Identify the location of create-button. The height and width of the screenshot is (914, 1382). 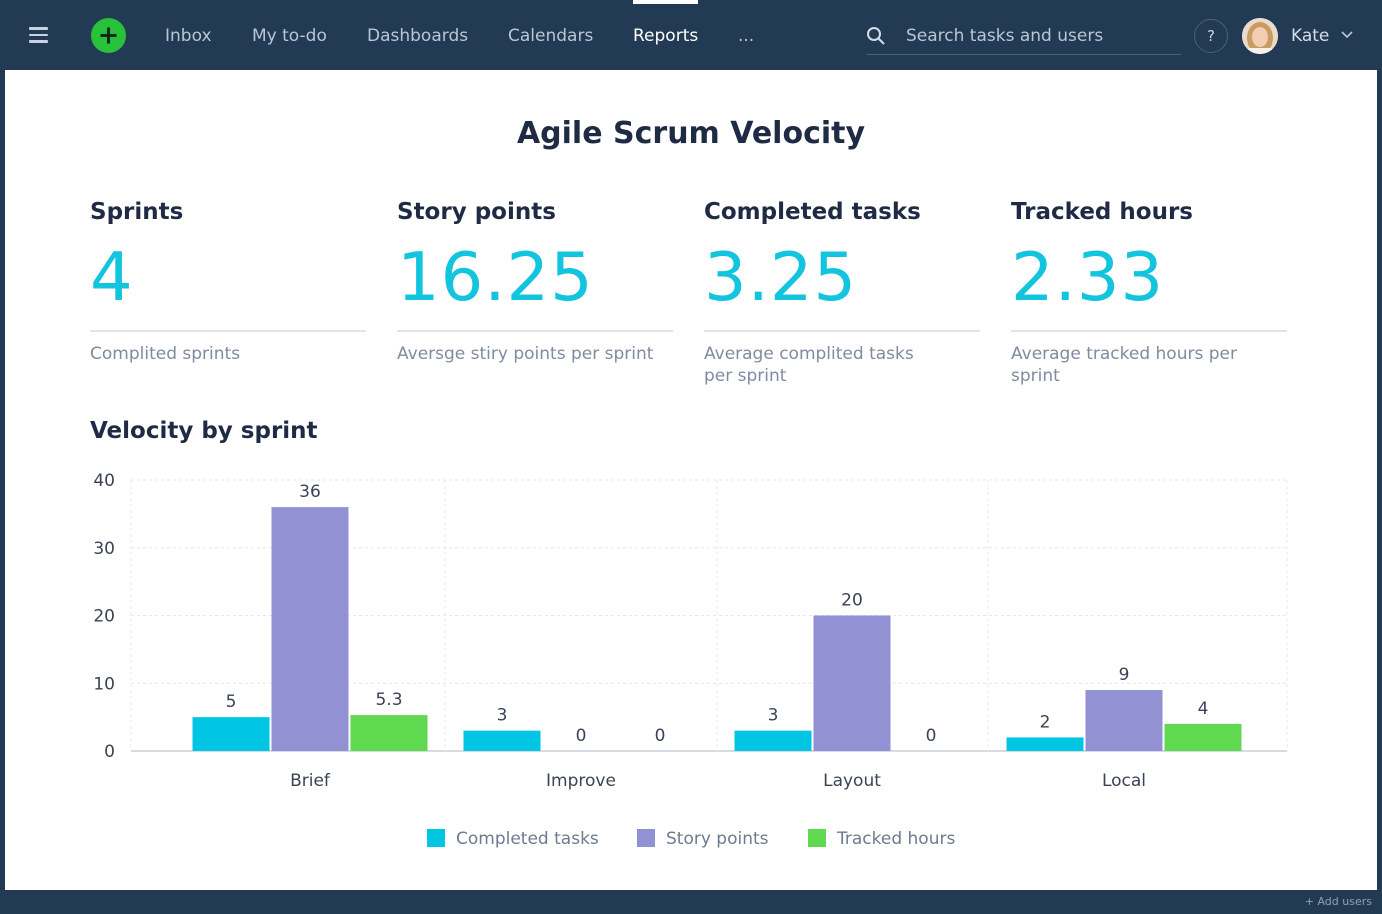
(108, 35).